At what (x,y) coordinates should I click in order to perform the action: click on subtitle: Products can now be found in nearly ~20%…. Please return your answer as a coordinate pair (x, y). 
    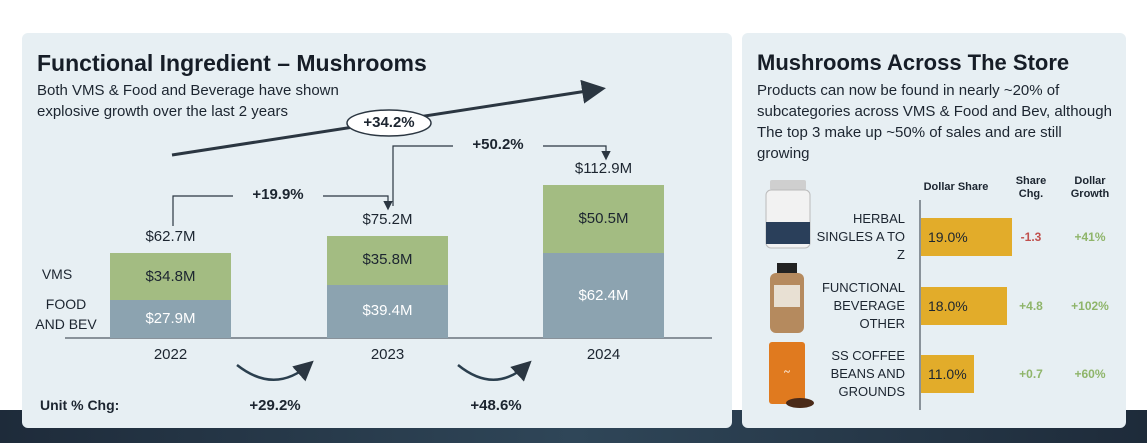
    Looking at the image, I should click on (934, 122).